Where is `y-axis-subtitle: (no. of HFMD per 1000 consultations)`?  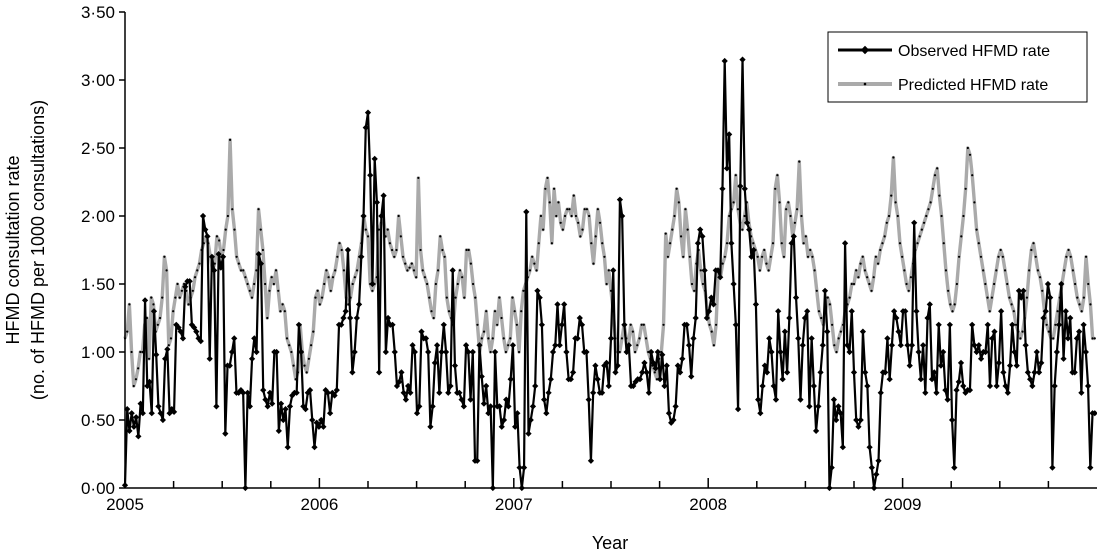 y-axis-subtitle: (no. of HFMD per 1000 consultations) is located at coordinates (38, 250).